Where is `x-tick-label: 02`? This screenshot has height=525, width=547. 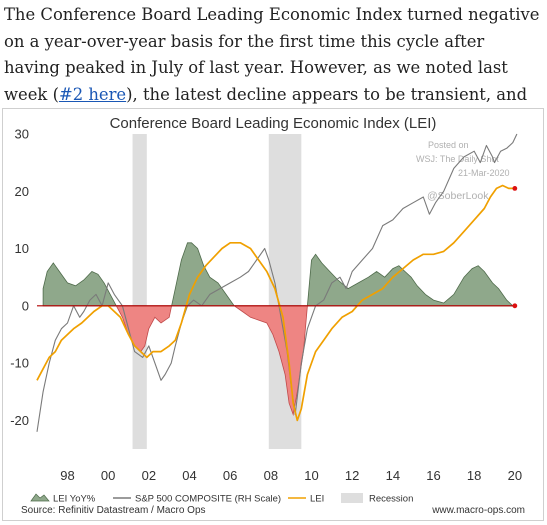
x-tick-label: 02 is located at coordinates (149, 475).